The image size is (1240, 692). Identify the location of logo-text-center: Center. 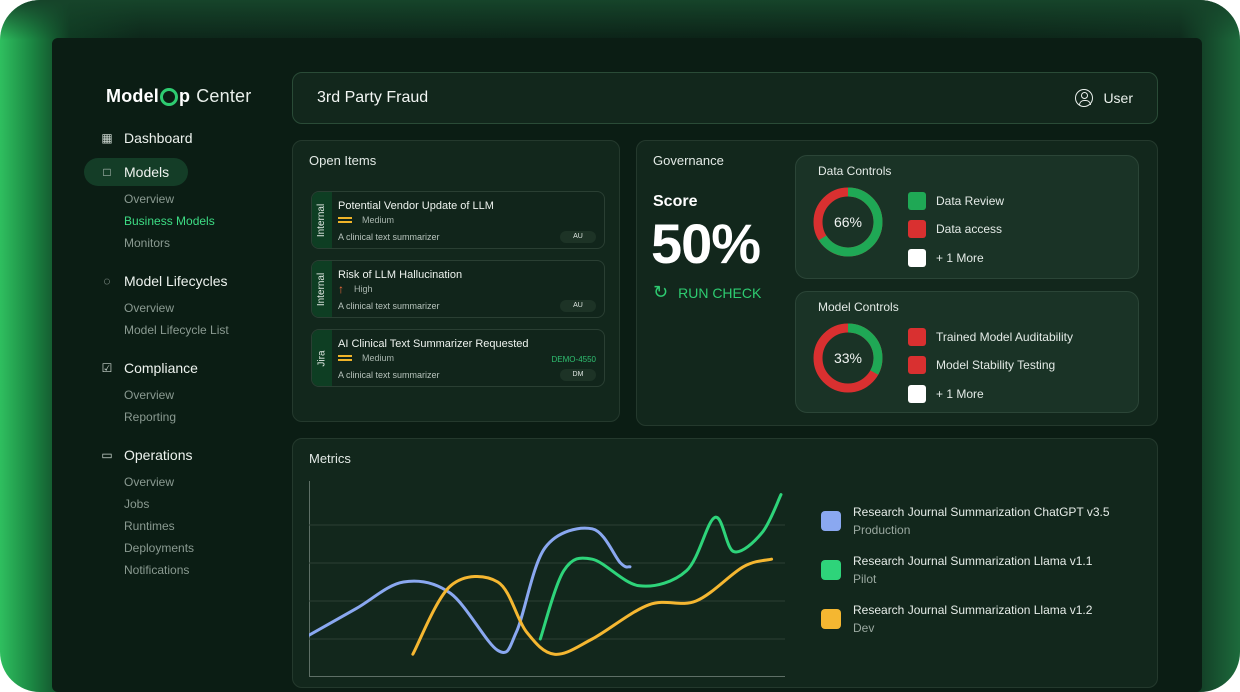
(224, 96).